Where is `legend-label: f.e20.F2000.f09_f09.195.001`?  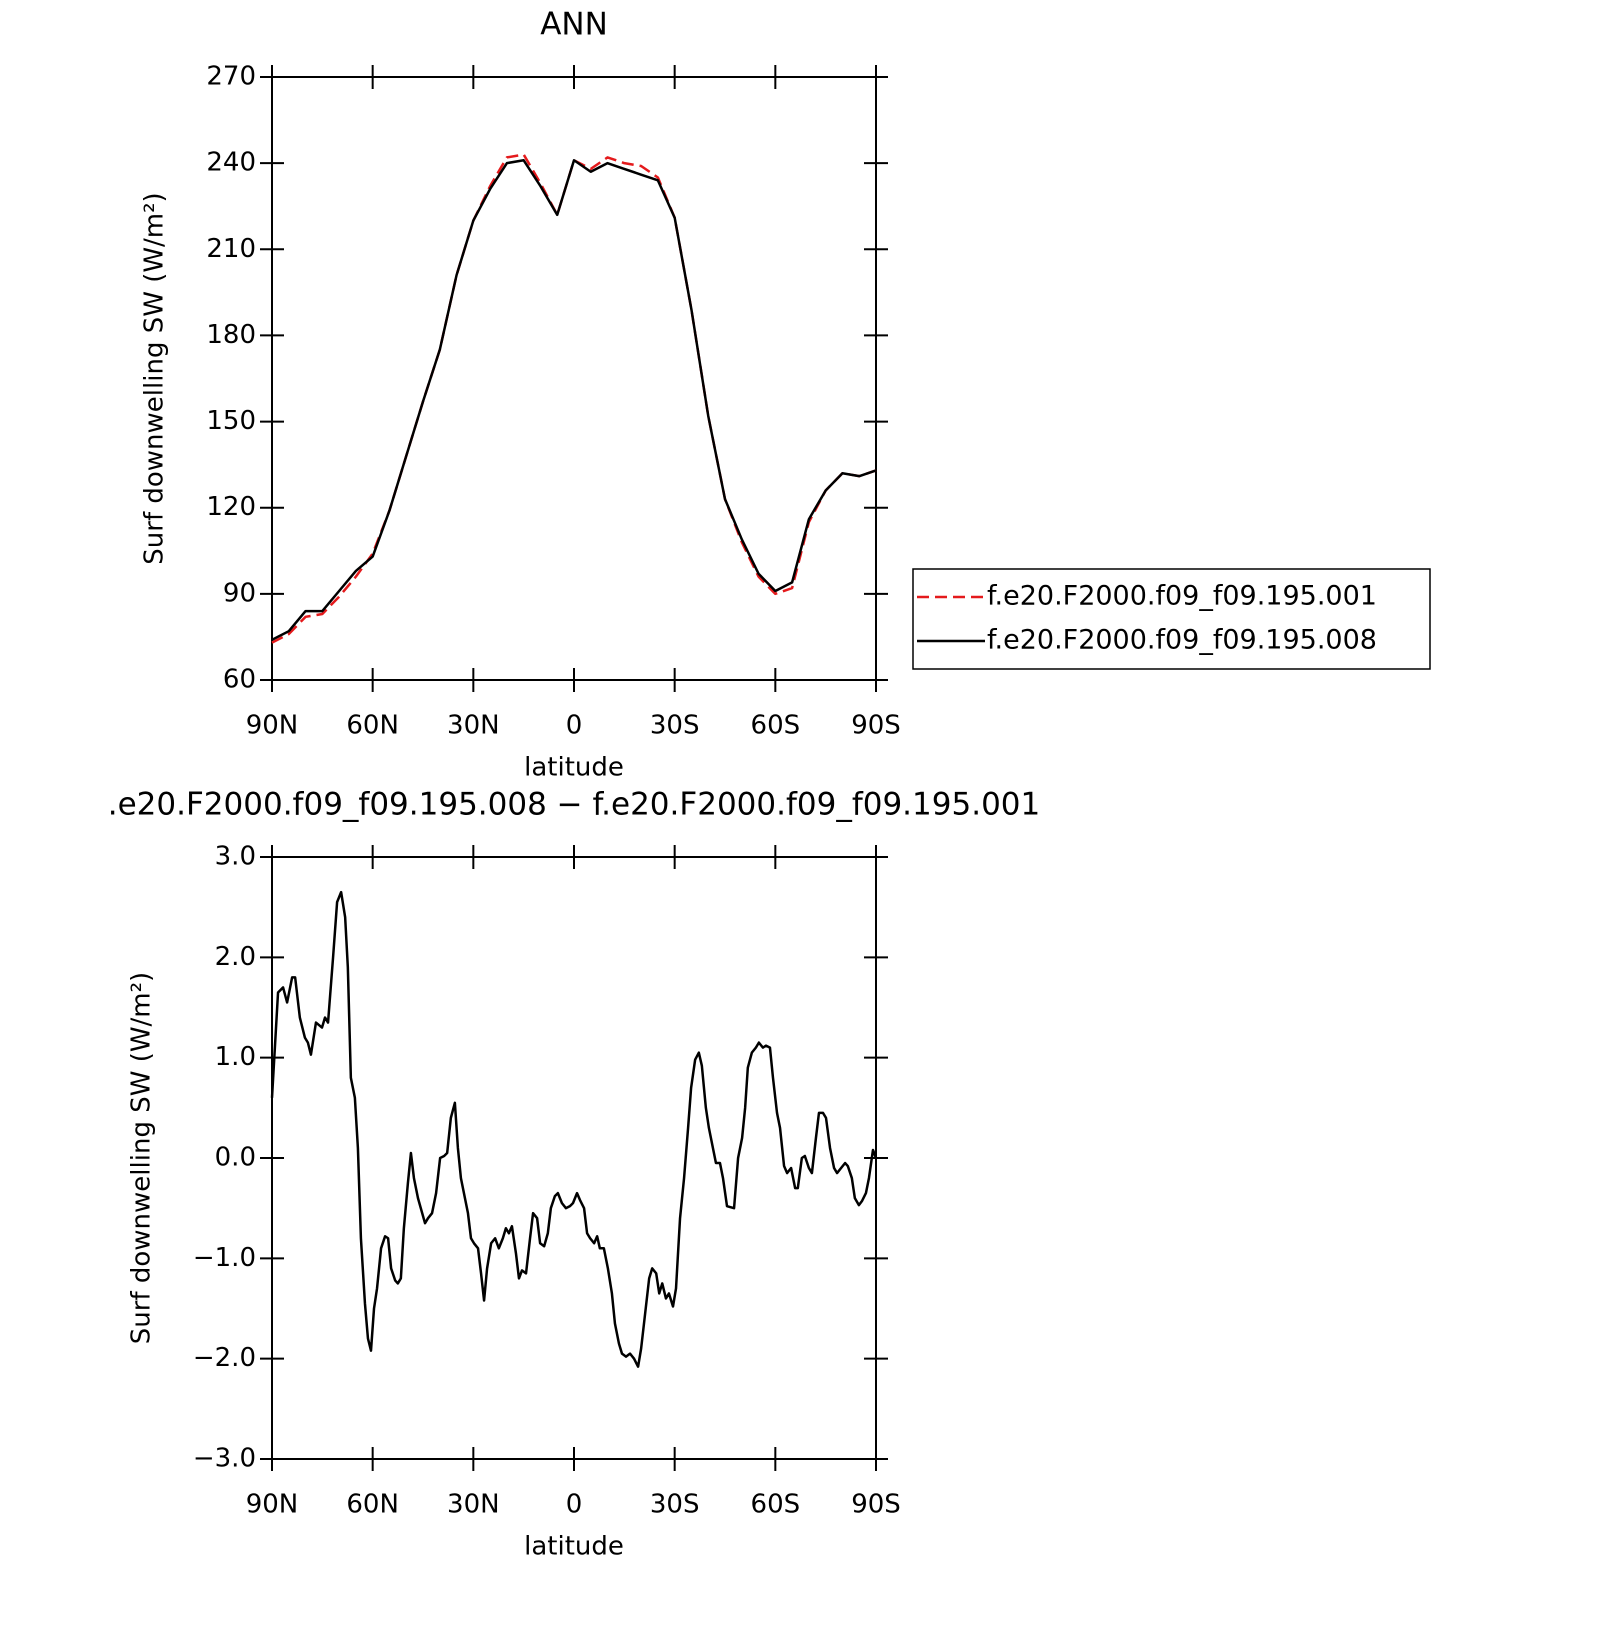
legend-label: f.e20.F2000.f09_f09.195.001 is located at coordinates (1182, 596).